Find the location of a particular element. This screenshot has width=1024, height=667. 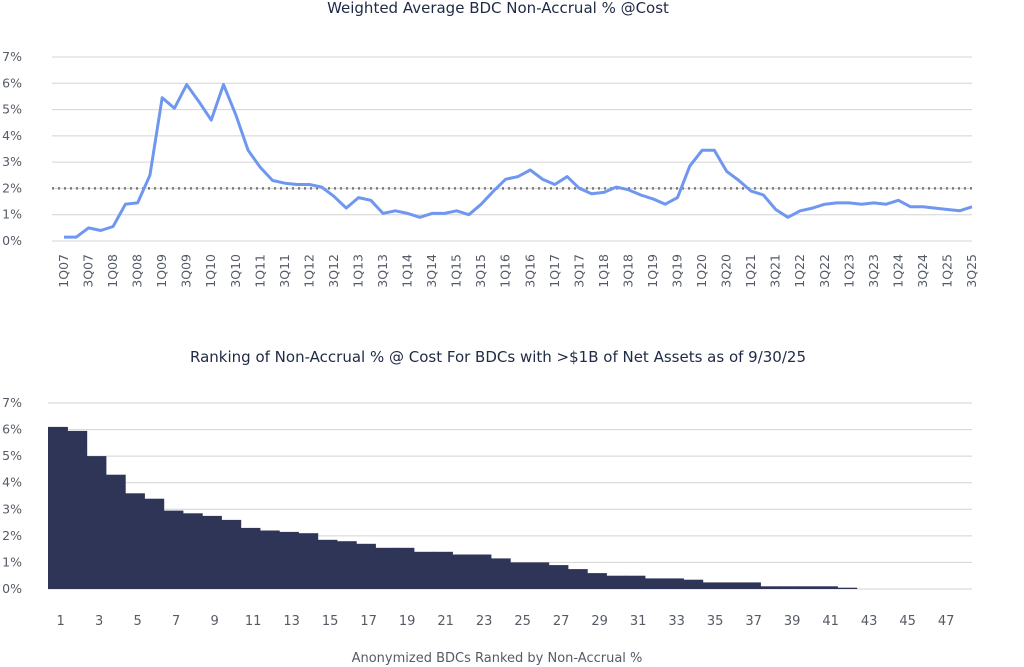

line-x-tick-label: 3Q17 is located at coordinates (578, 271).